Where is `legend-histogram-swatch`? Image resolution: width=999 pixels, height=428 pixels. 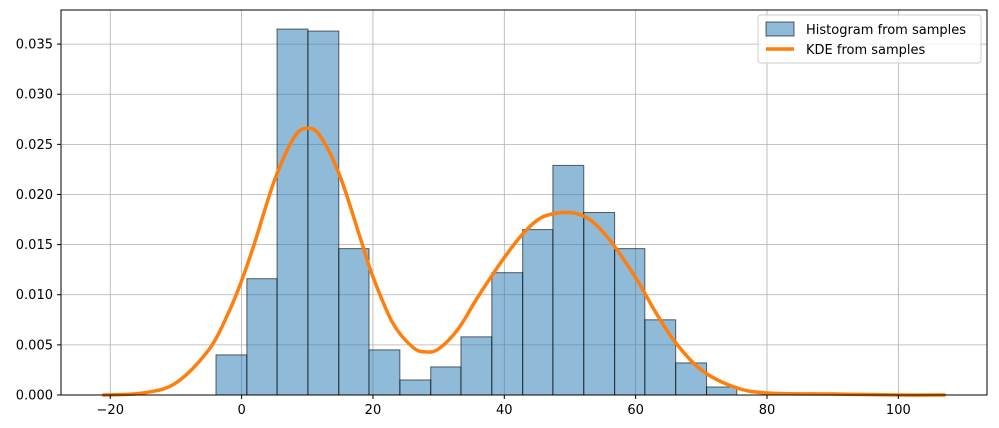 legend-histogram-swatch is located at coordinates (780, 29).